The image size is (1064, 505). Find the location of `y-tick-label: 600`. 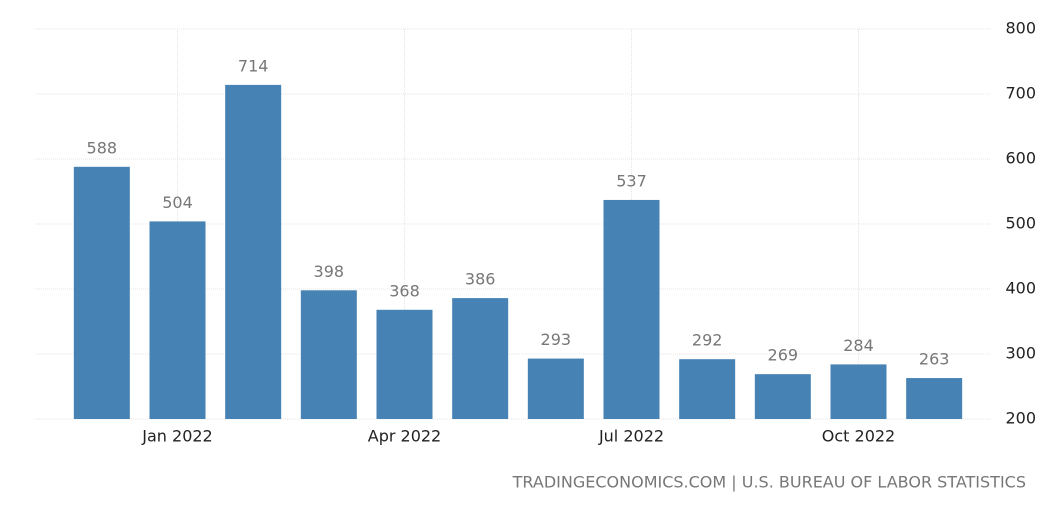

y-tick-label: 600 is located at coordinates (1020, 158).